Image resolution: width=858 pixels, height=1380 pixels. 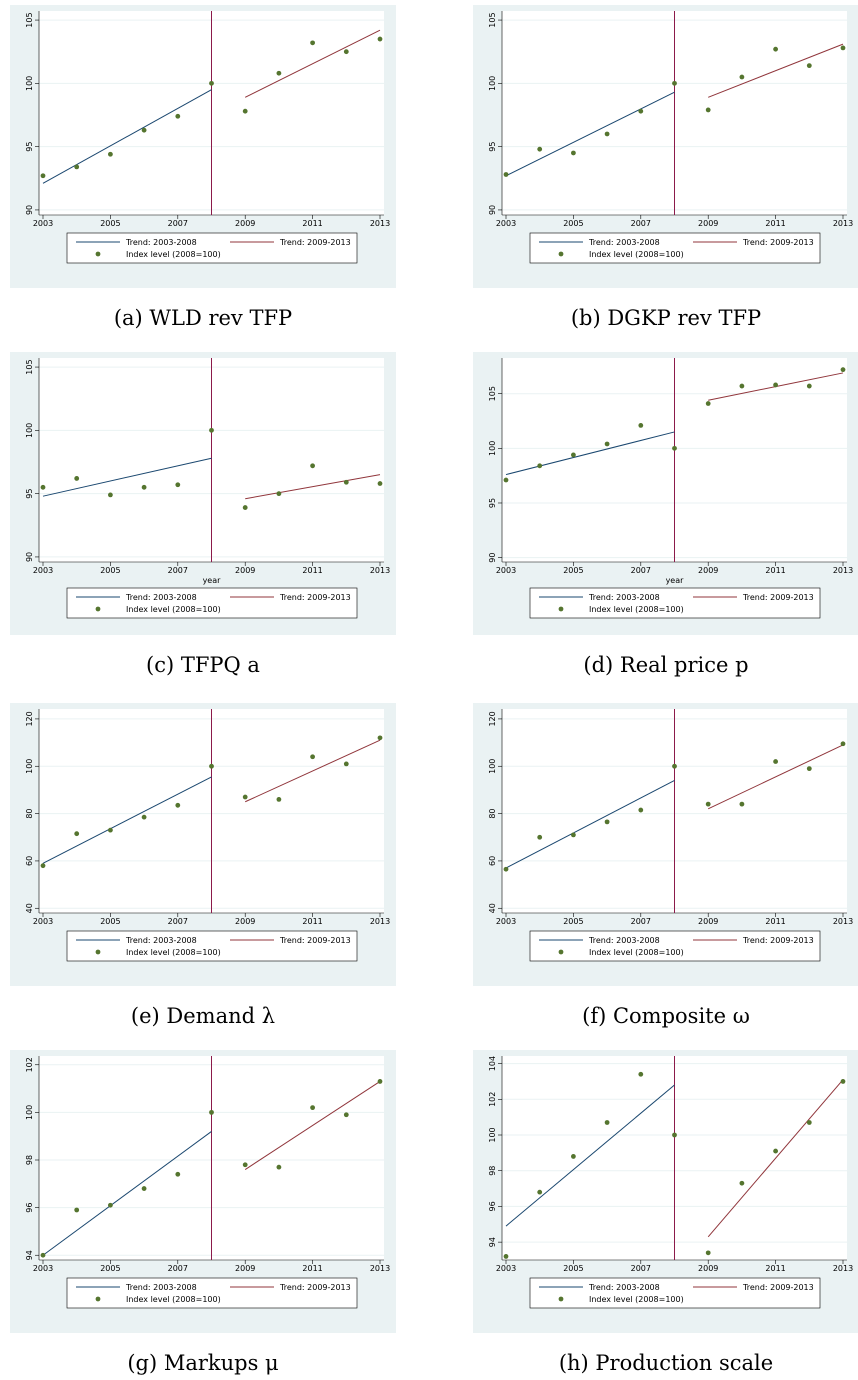 What do you see at coordinates (492, 1099) in the screenshot?
I see `y-tick-label: 102` at bounding box center [492, 1099].